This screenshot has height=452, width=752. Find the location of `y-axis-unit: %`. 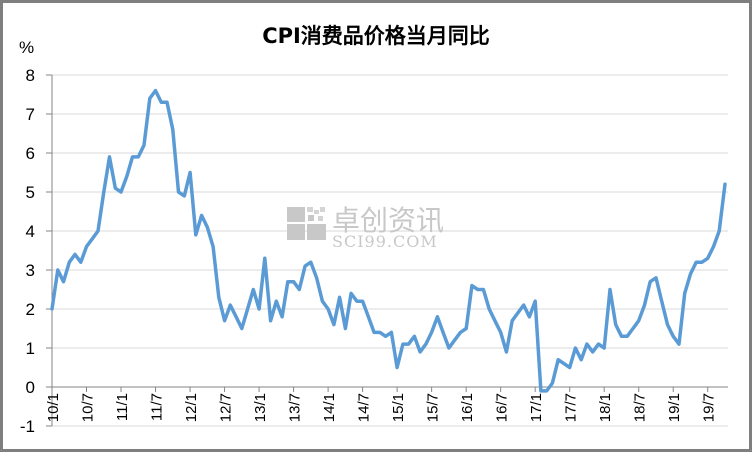

y-axis-unit: % is located at coordinates (27, 47).